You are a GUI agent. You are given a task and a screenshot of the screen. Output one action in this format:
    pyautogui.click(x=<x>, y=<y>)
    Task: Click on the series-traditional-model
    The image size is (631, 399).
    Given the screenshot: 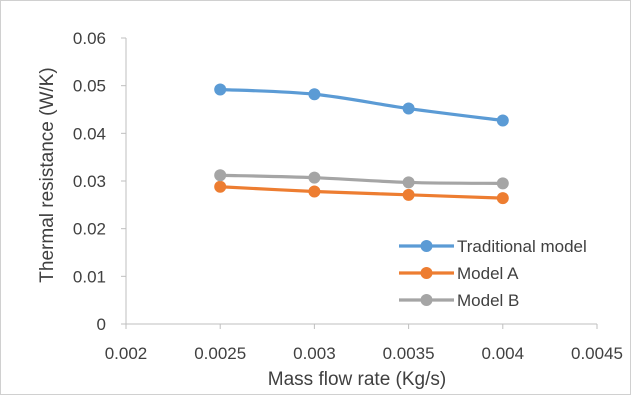 What is the action you would take?
    pyautogui.click(x=361, y=105)
    